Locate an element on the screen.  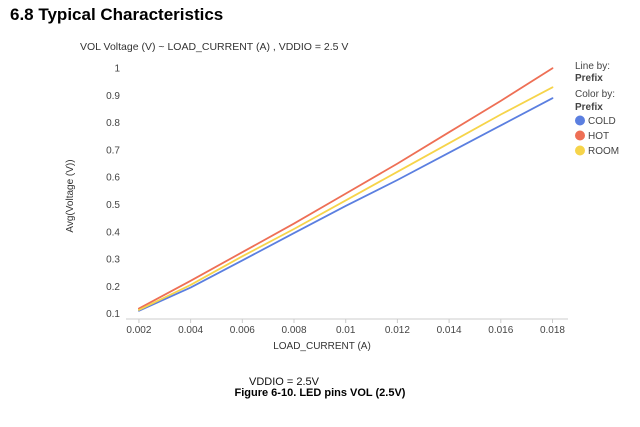
y-tick-label: 0.8 is located at coordinates (113, 123).